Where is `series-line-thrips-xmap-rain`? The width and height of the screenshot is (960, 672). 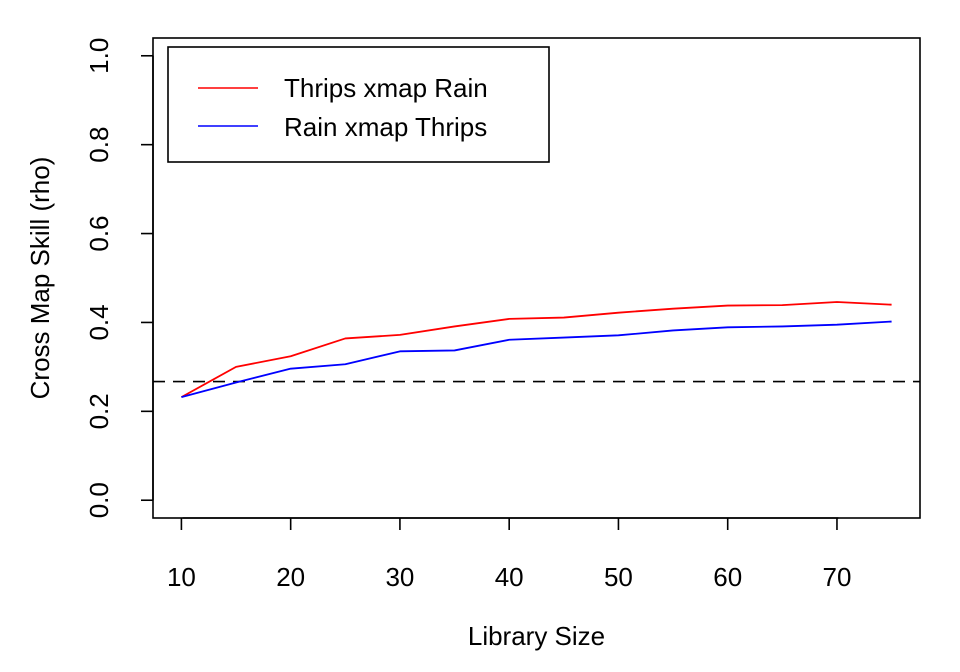
series-line-thrips-xmap-rain is located at coordinates (536, 349).